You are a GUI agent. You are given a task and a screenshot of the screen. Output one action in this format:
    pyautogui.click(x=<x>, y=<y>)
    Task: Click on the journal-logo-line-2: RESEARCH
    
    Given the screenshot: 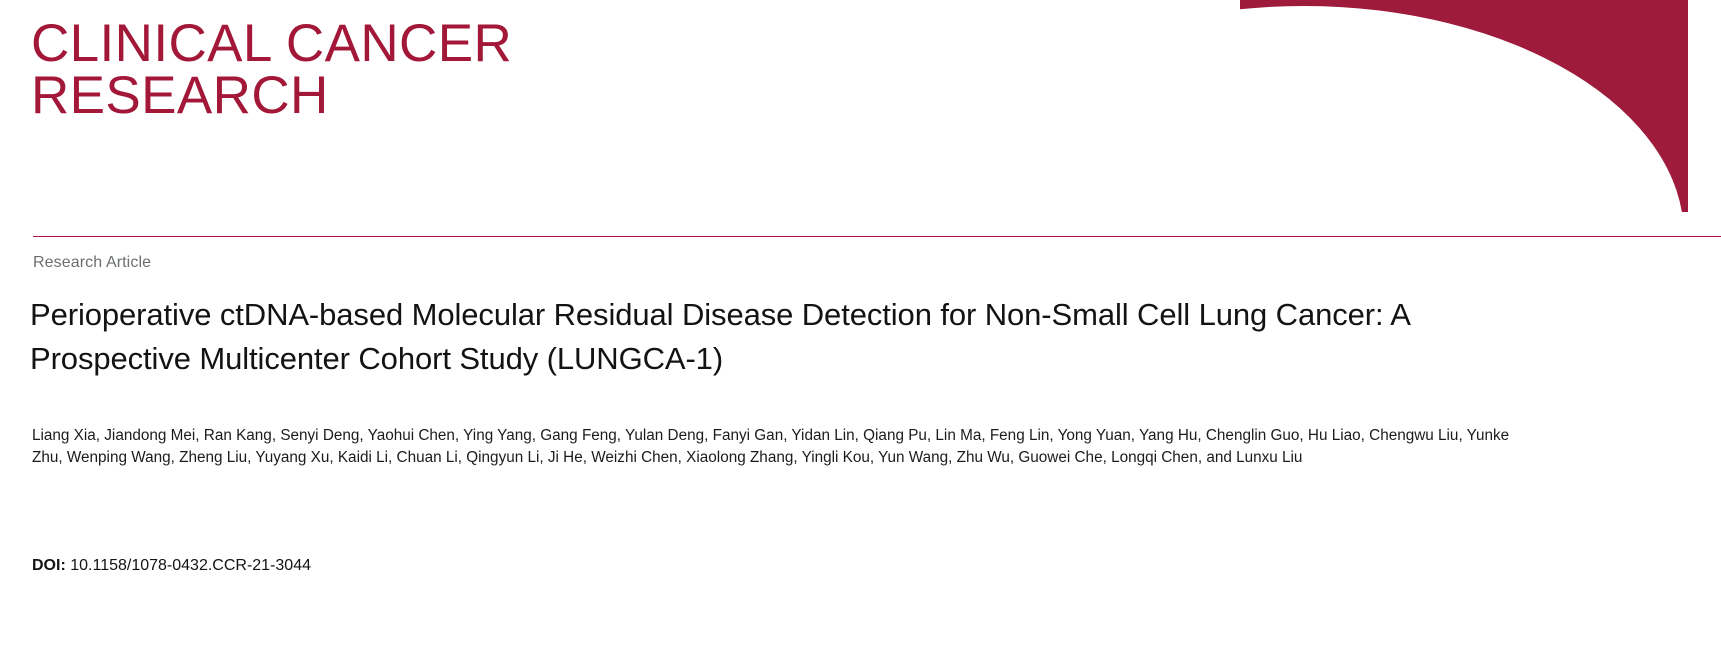 What is the action you would take?
    pyautogui.click(x=180, y=95)
    